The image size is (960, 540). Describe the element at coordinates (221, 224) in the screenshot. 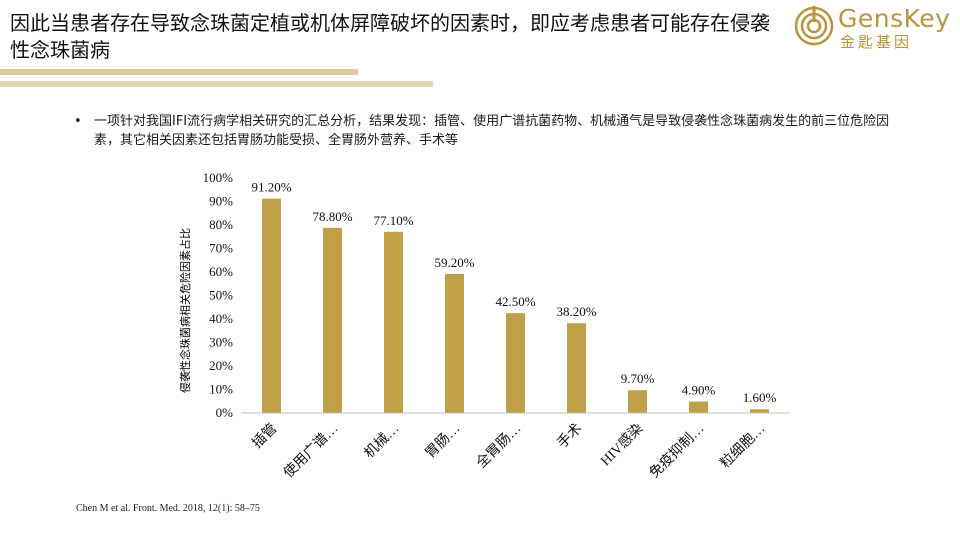

I see `y-tick-label: 80%` at that location.